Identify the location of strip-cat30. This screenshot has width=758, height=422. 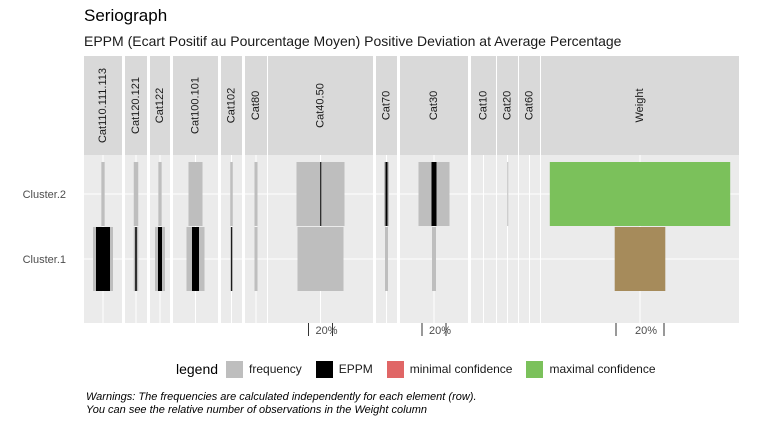
(434, 105).